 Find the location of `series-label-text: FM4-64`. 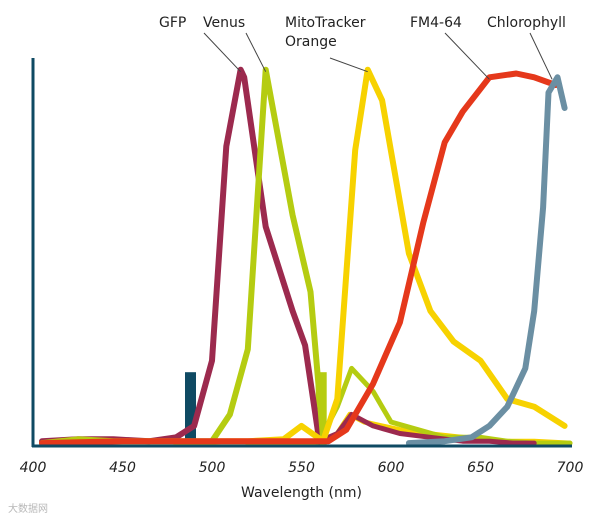

series-label-text: FM4-64 is located at coordinates (436, 23).